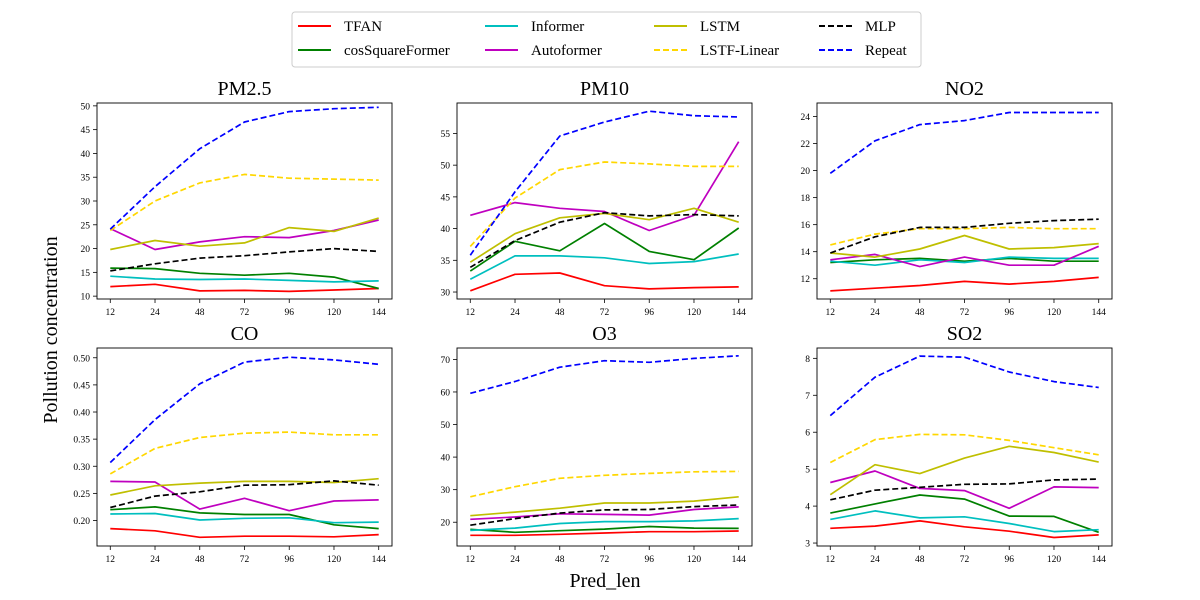 The height and width of the screenshot is (600, 1200). Describe the element at coordinates (739, 51) in the screenshot. I see `legend-label: LSTF-Linear` at that location.